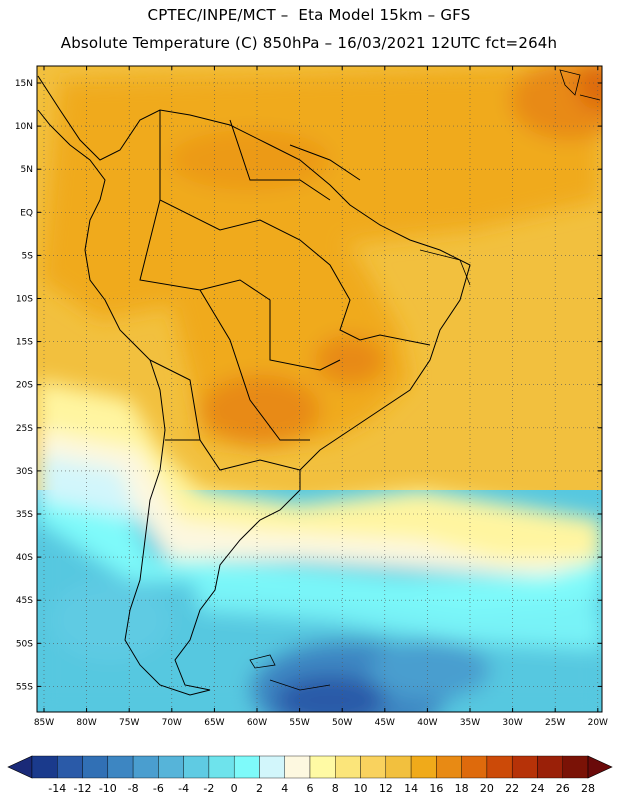 This screenshot has width=618, height=800. I want to click on legend-arrow-low, so click(20, 767).